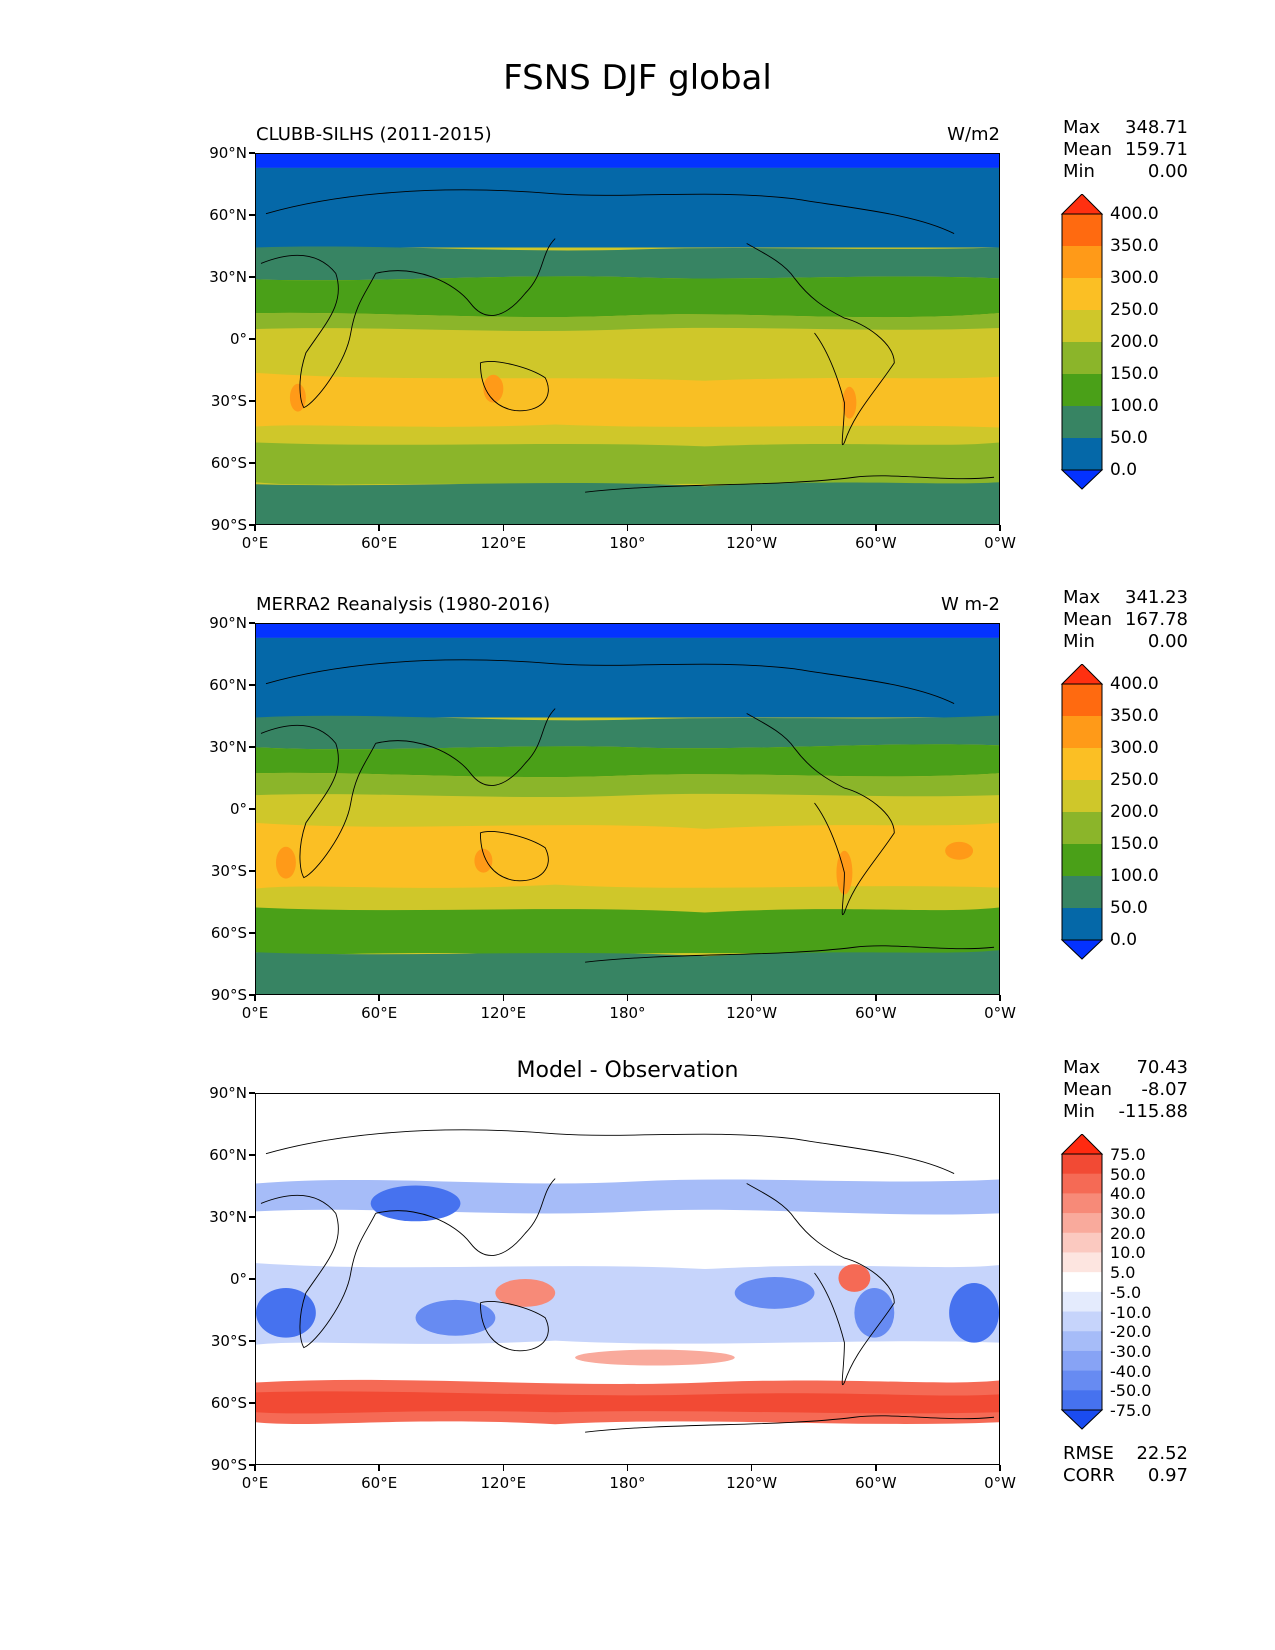 The width and height of the screenshot is (1275, 1650). Describe the element at coordinates (1082, 342) in the screenshot. I see `panel-1-colorbar` at that location.